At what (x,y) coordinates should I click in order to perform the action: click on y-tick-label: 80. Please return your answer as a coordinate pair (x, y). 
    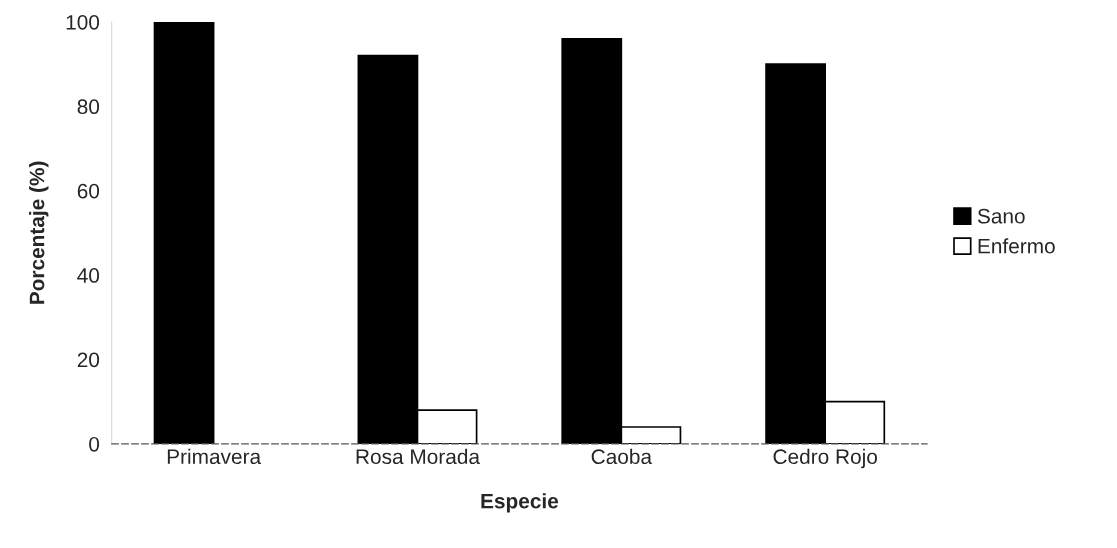
    Looking at the image, I should click on (88, 107).